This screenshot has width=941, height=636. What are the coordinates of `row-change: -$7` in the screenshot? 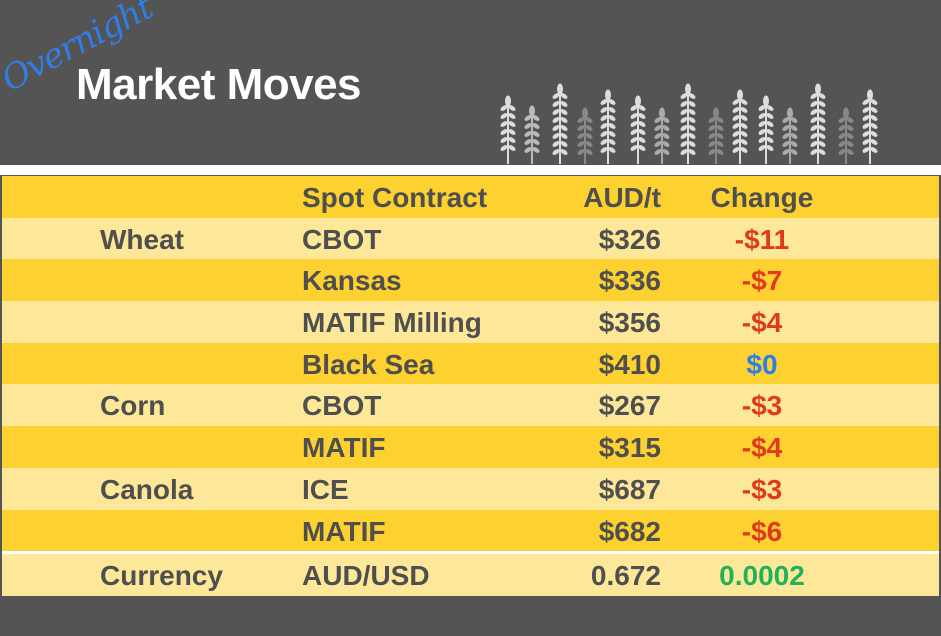 It's located at (762, 281).